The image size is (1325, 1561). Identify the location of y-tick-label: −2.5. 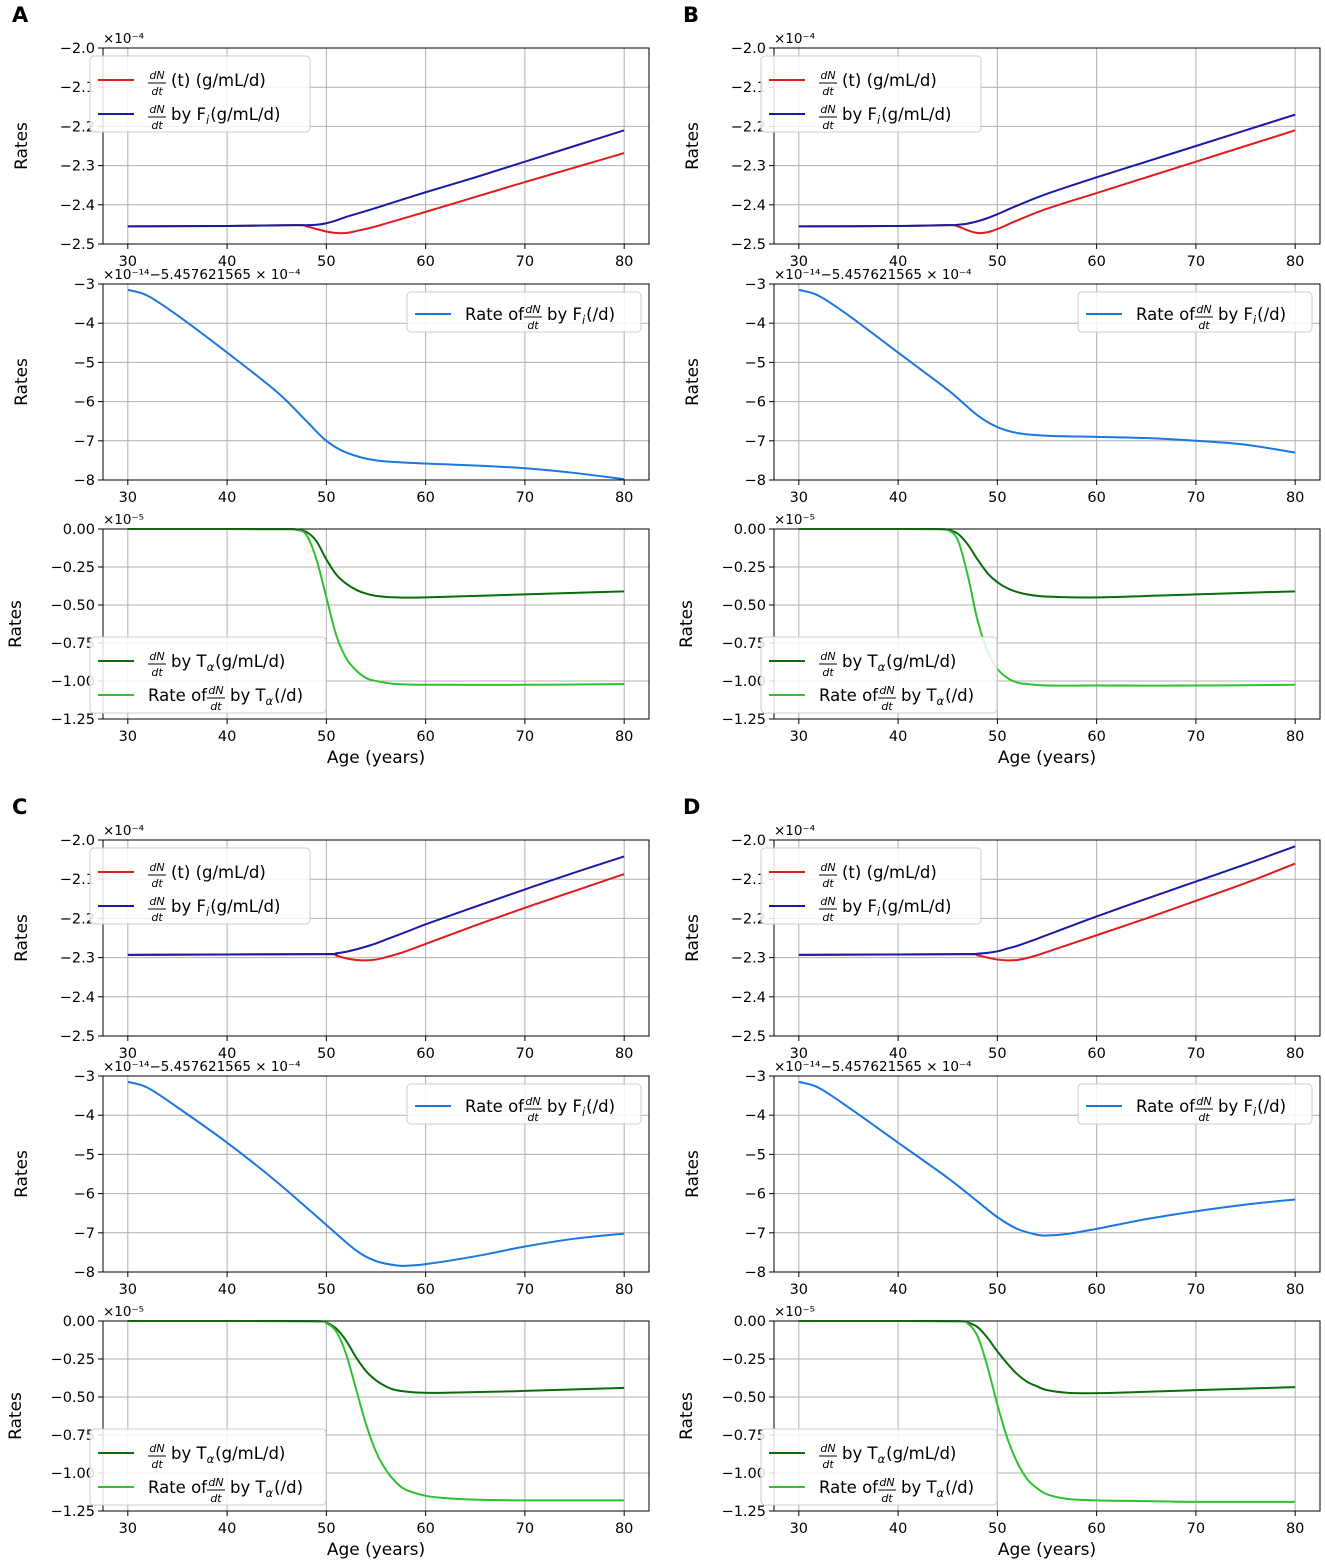
(748, 1037).